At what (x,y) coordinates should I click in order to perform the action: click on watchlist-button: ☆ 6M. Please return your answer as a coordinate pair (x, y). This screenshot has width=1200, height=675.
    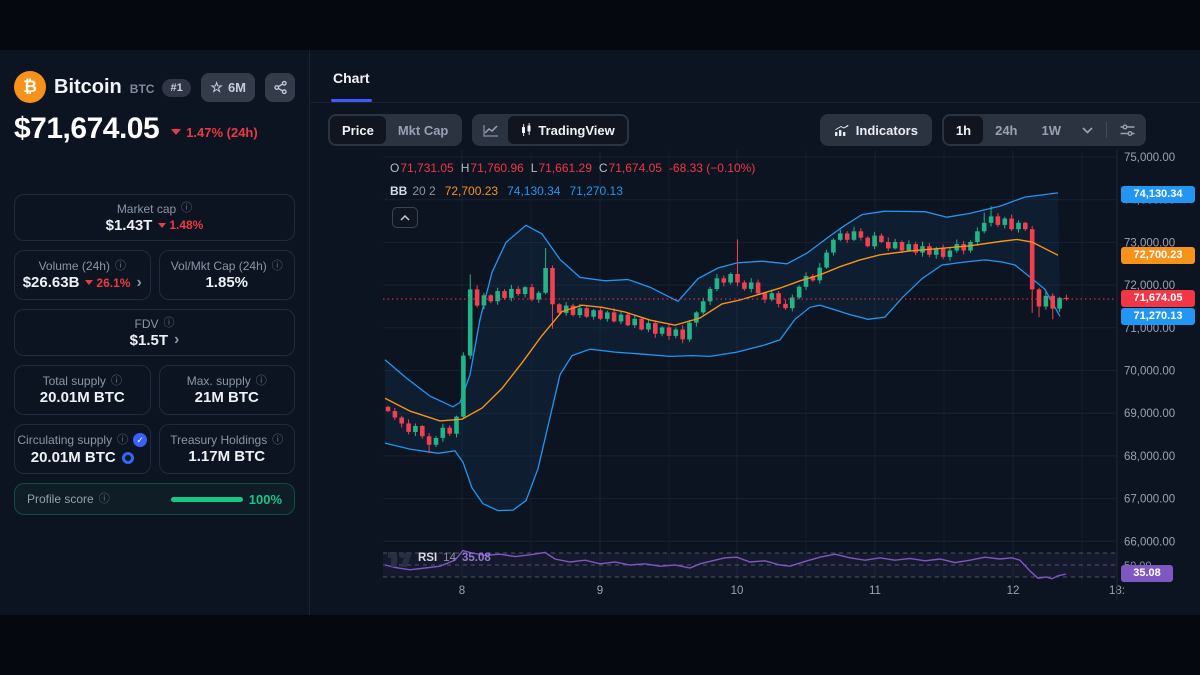
    Looking at the image, I should click on (228, 87).